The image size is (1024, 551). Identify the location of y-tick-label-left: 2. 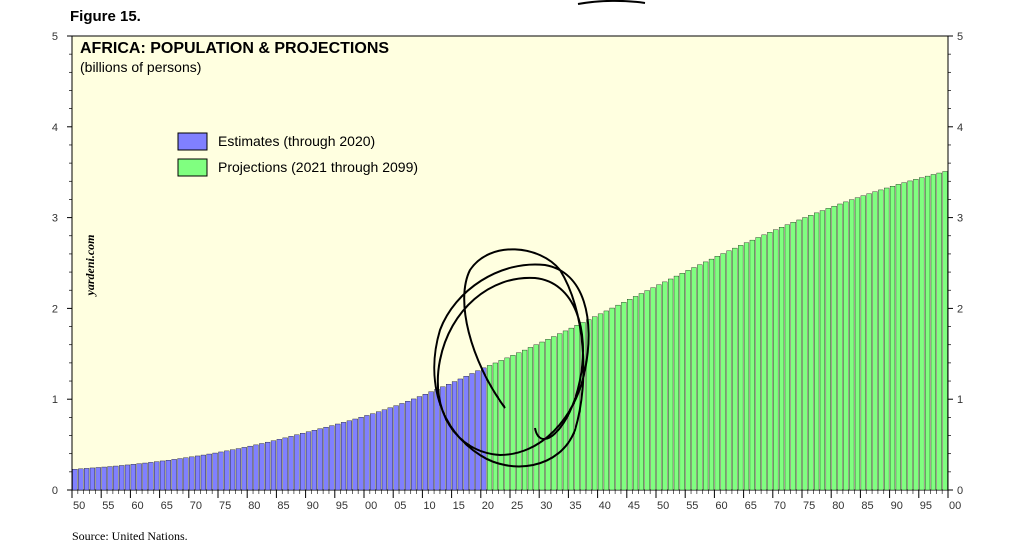
(55, 309).